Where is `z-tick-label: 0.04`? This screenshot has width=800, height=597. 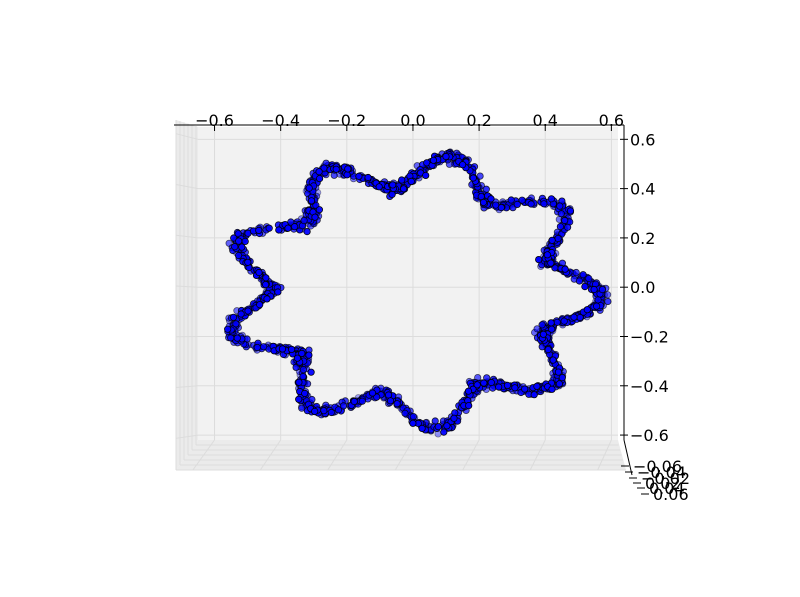
z-tick-label: 0.04 is located at coordinates (667, 488).